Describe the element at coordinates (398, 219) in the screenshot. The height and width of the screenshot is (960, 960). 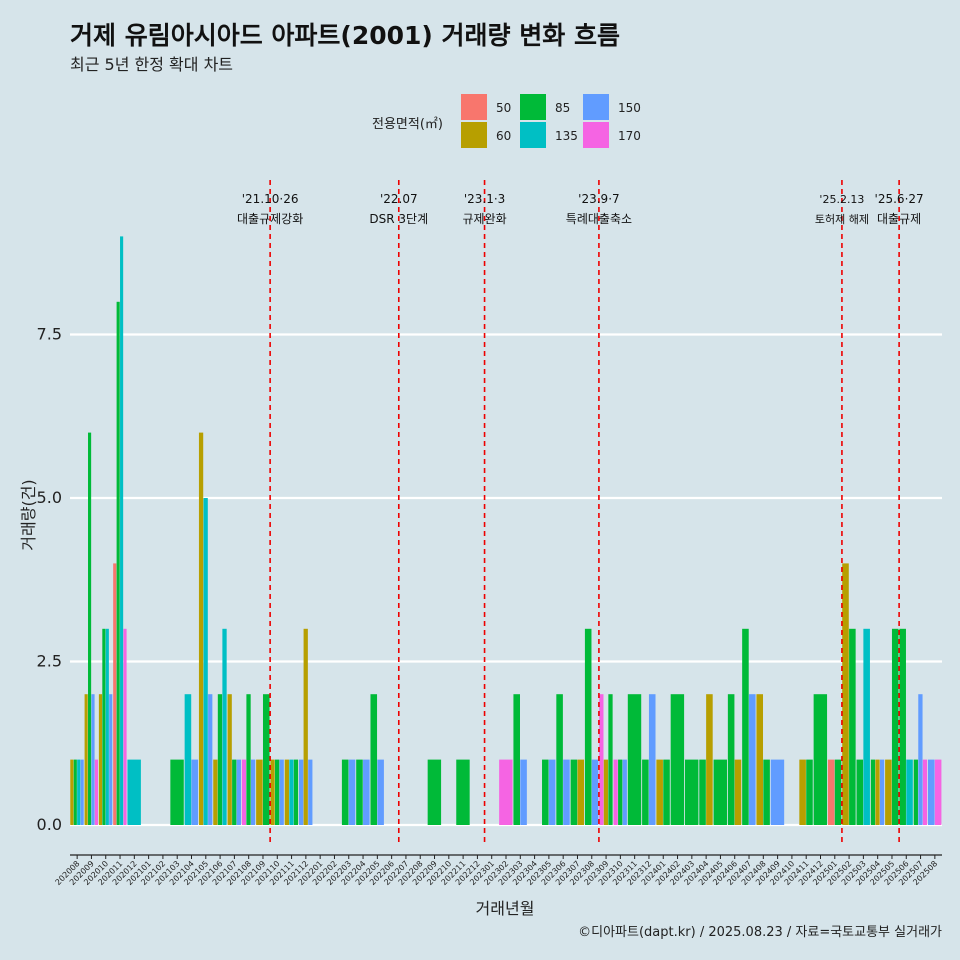
I see `event-desc-1: DSR 3단계` at that location.